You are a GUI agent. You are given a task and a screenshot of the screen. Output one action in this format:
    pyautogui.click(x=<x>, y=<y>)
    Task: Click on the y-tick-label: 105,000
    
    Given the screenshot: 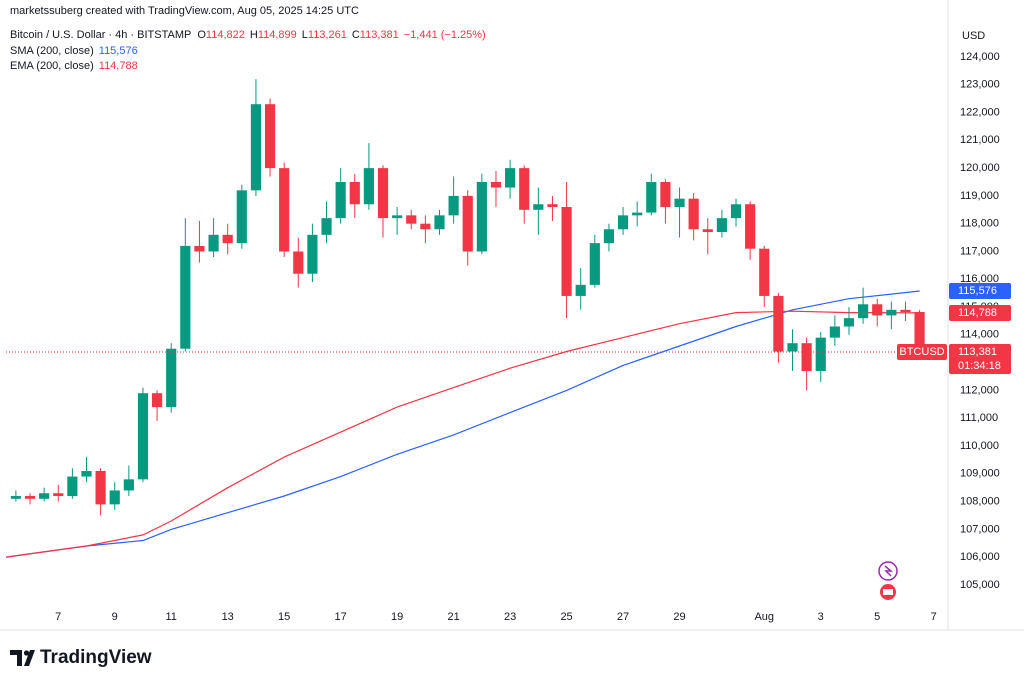 What is the action you would take?
    pyautogui.click(x=980, y=585)
    